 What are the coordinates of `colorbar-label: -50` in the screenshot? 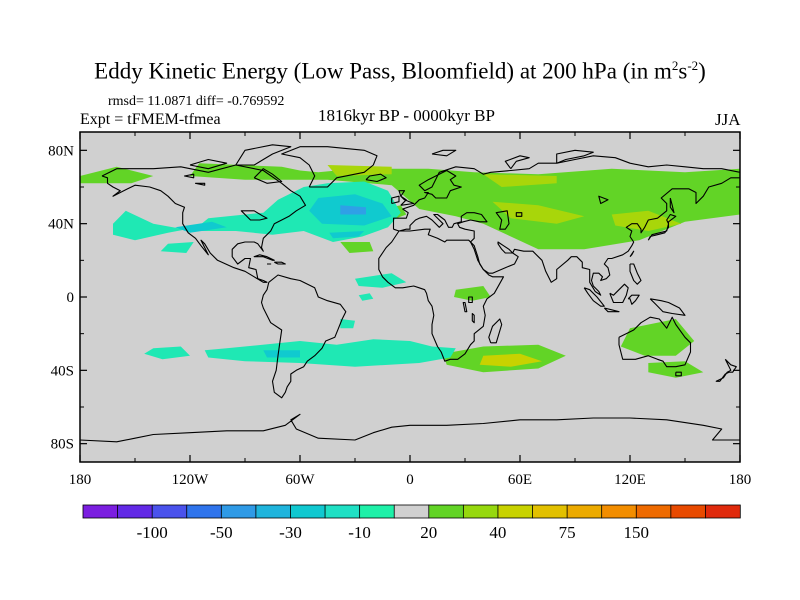 It's located at (221, 532).